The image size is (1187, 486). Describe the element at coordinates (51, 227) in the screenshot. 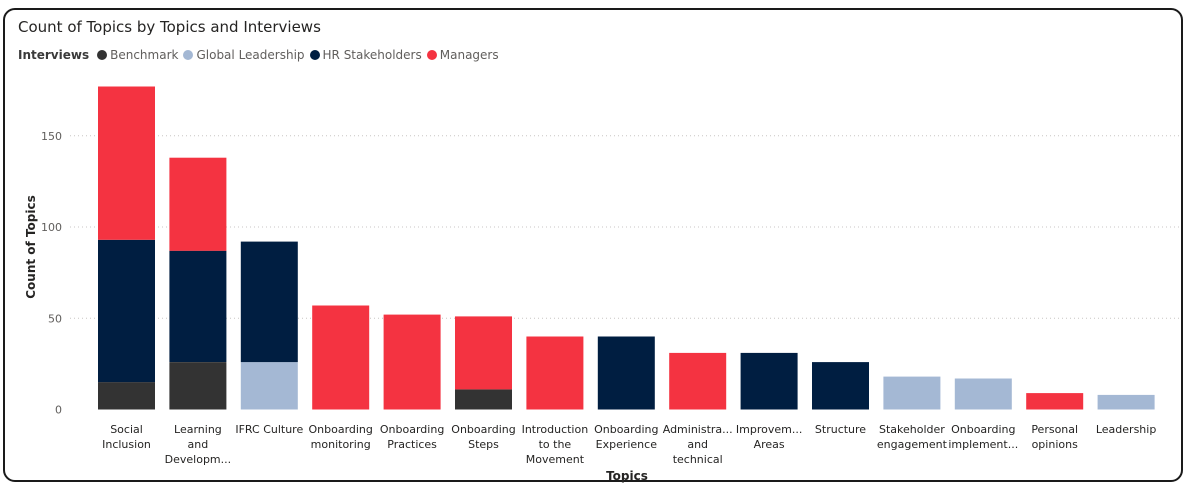

I see `y-tick-label: 100` at that location.